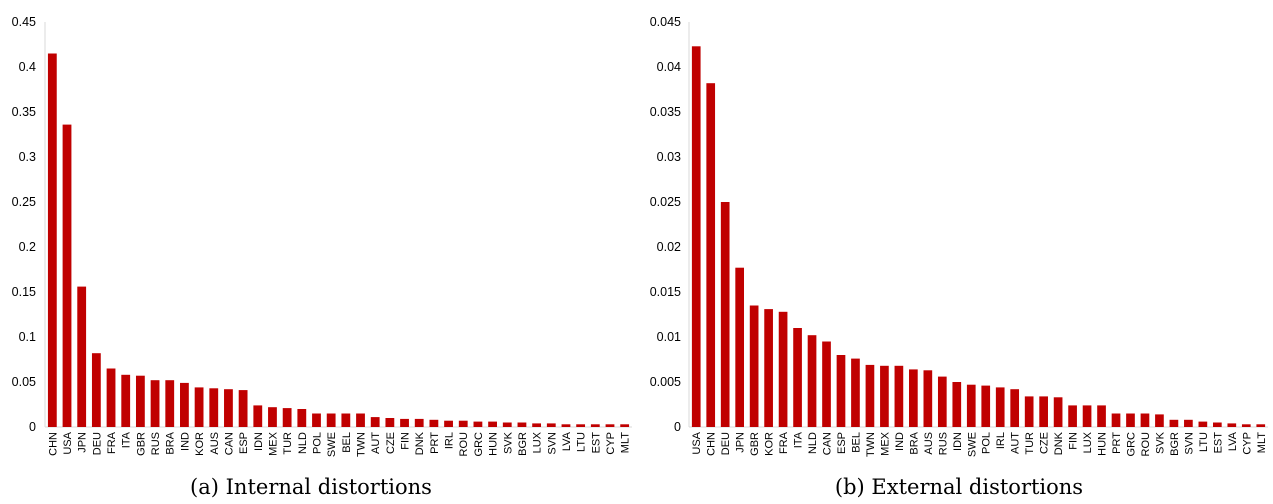 The width and height of the screenshot is (1273, 504). Describe the element at coordinates (420, 443) in the screenshot. I see `x-tick-label: DNK` at that location.